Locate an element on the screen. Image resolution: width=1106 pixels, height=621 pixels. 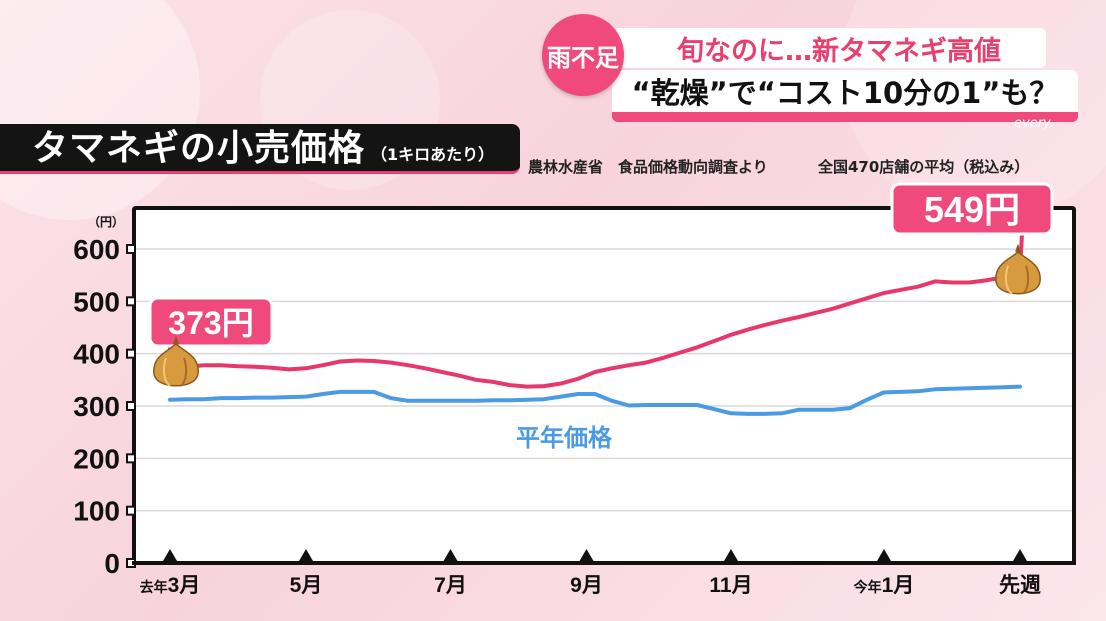
x-tick-label: 9月 is located at coordinates (586, 585).